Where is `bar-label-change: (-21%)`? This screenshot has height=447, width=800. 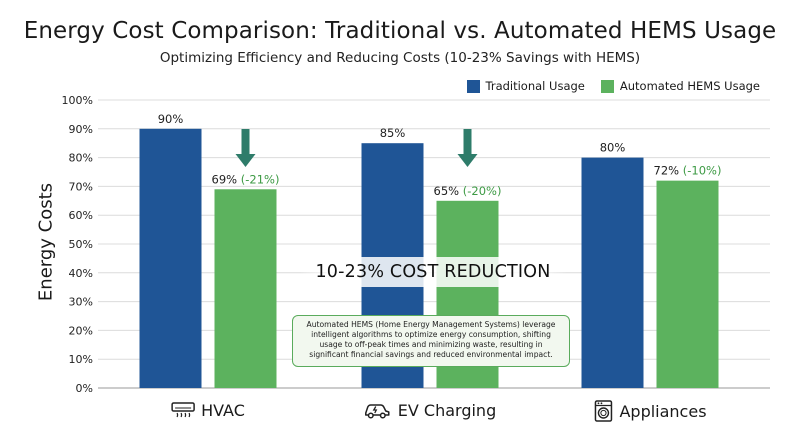
bar-label-change: (-21%) is located at coordinates (260, 179).